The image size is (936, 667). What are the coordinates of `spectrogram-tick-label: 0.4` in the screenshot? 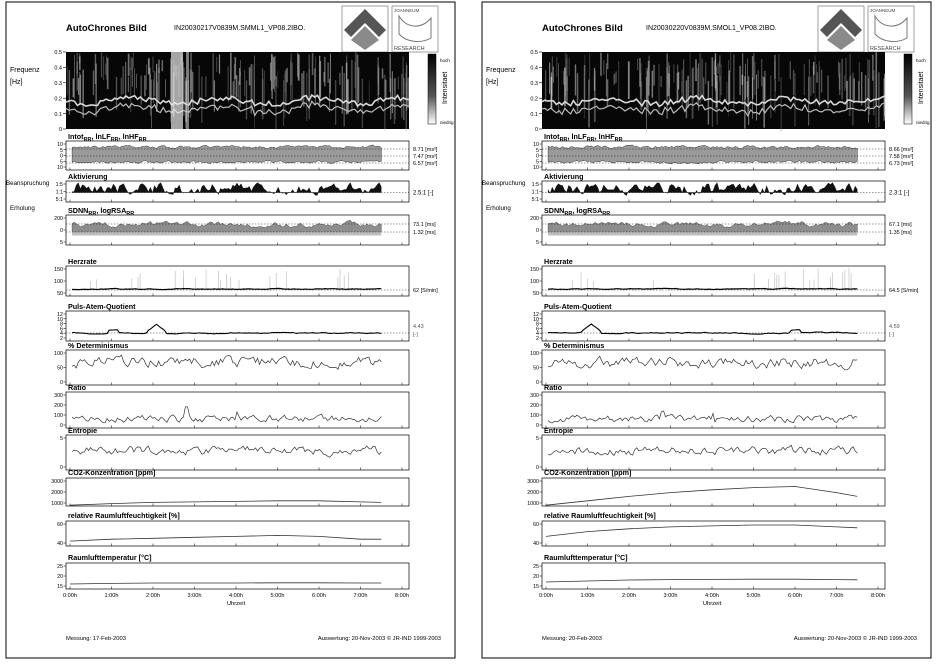 It's located at (58, 69).